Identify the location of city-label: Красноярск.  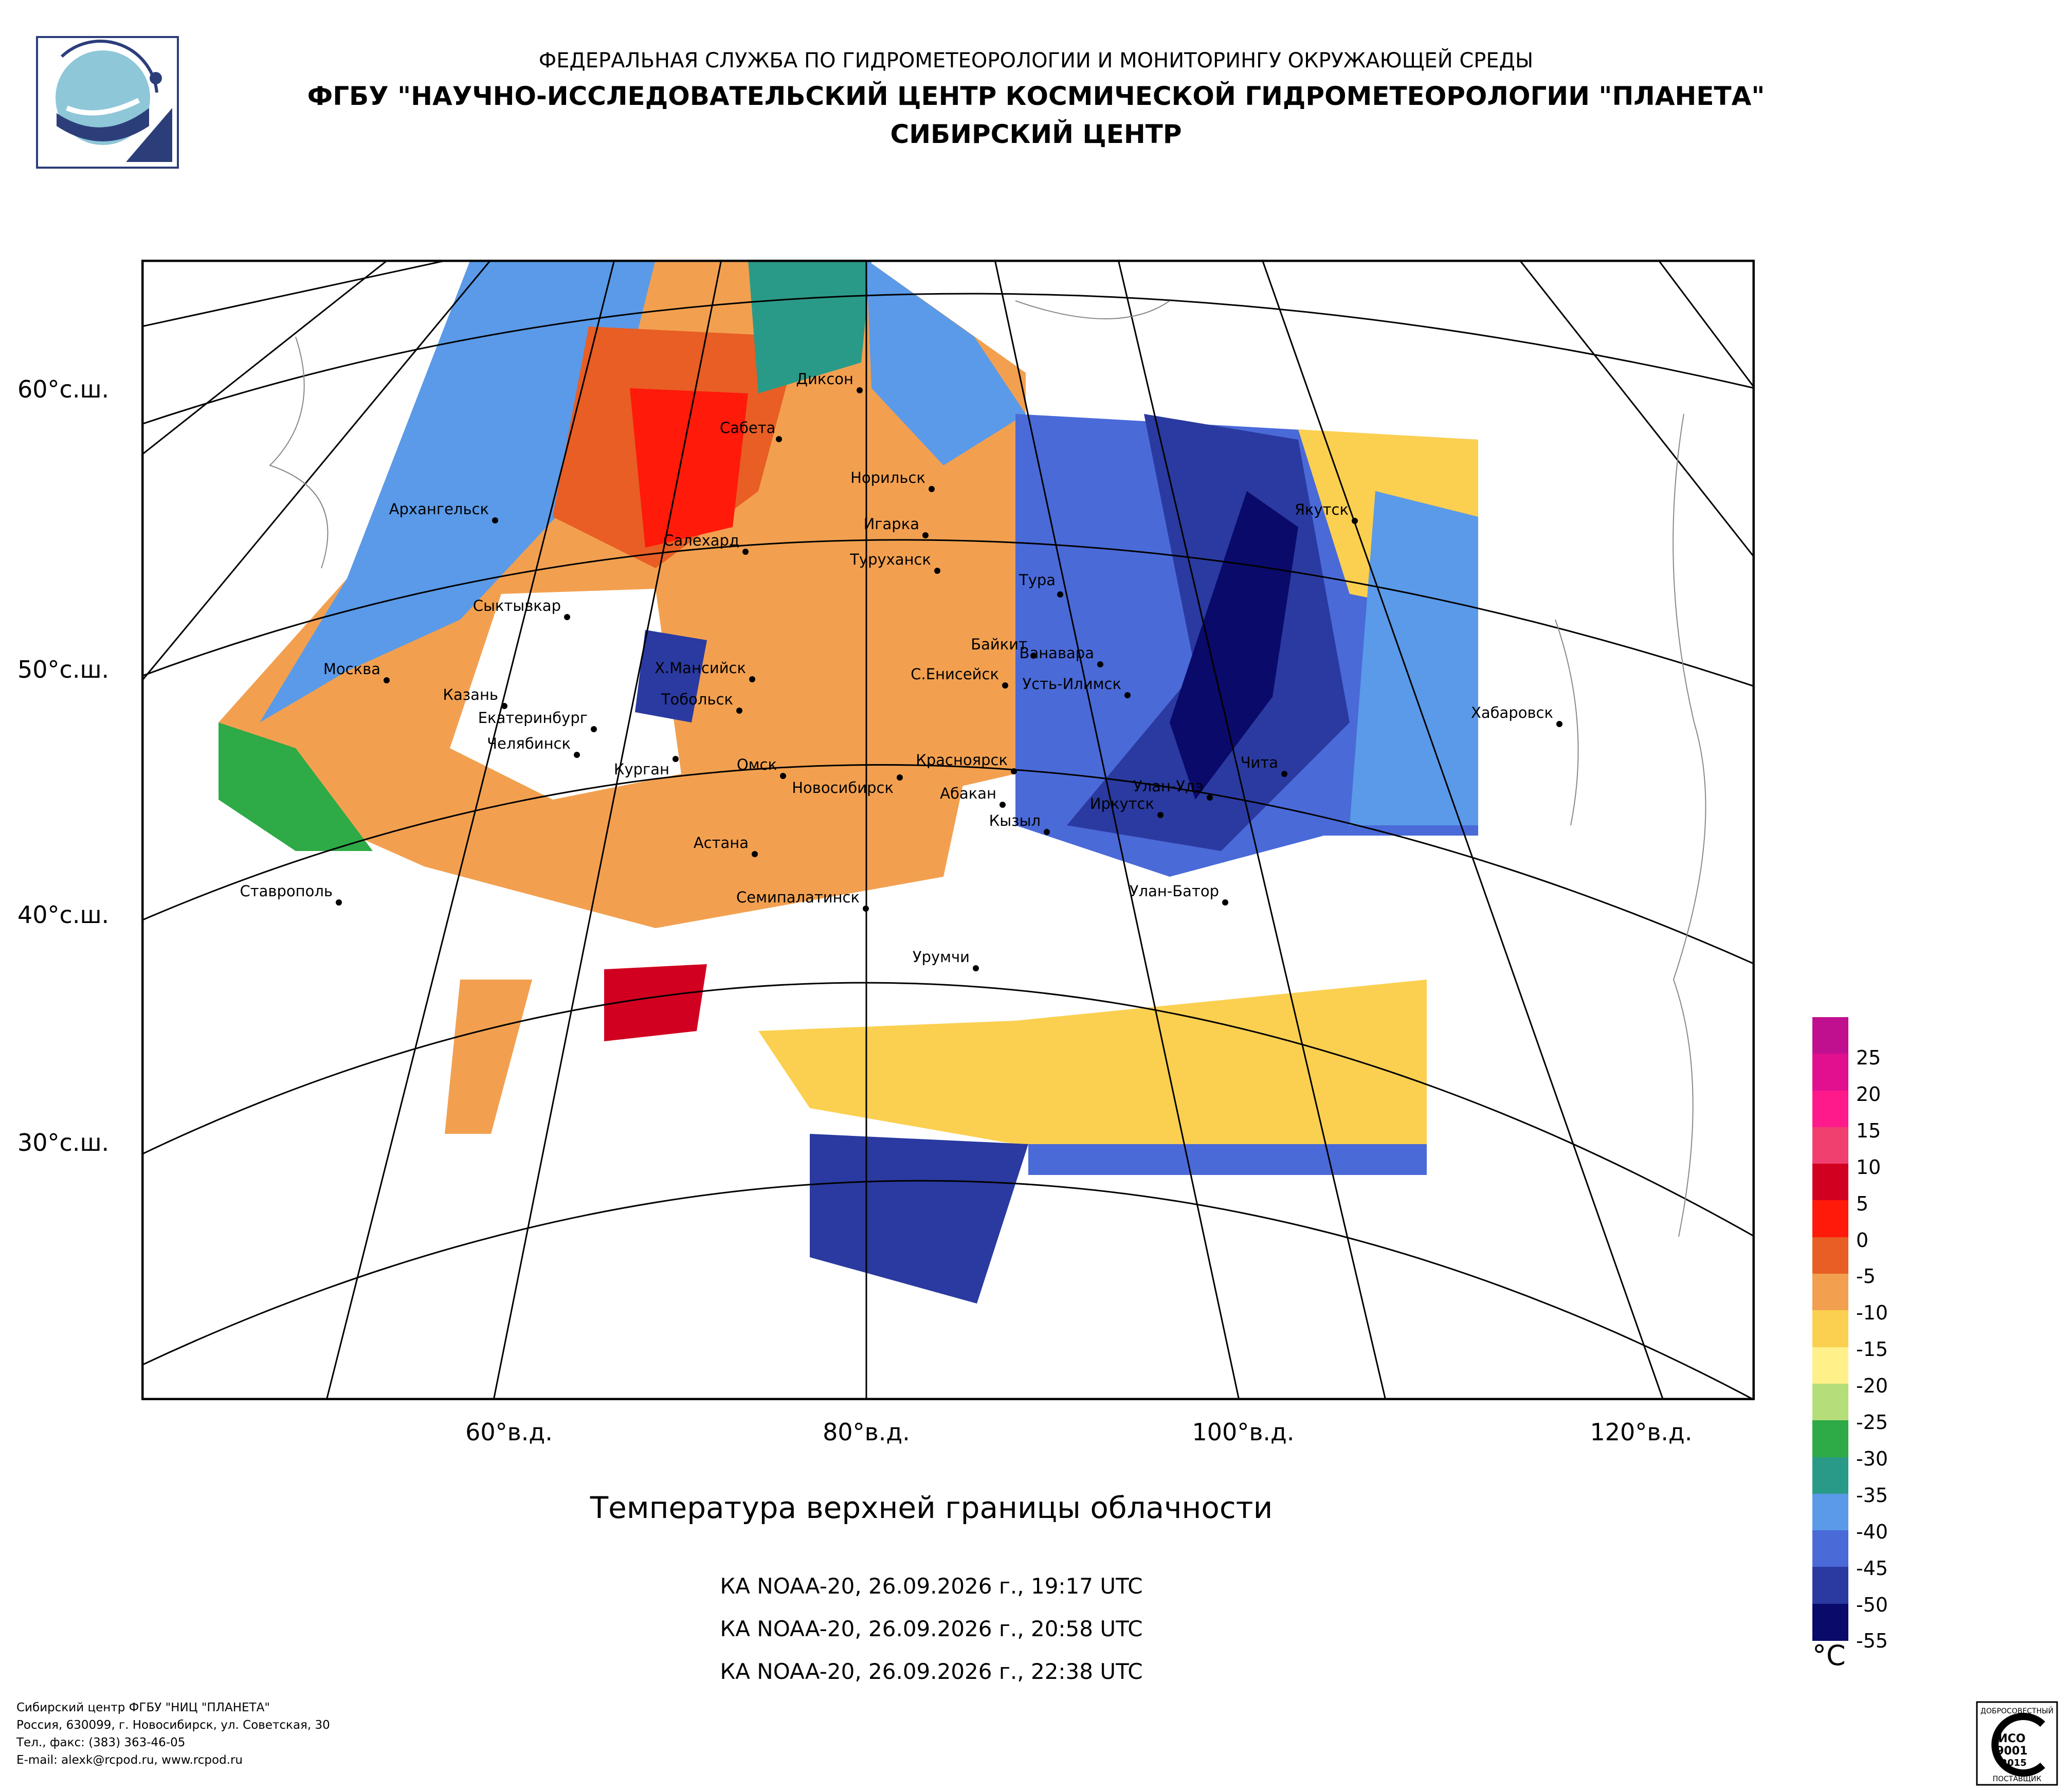
(962, 760).